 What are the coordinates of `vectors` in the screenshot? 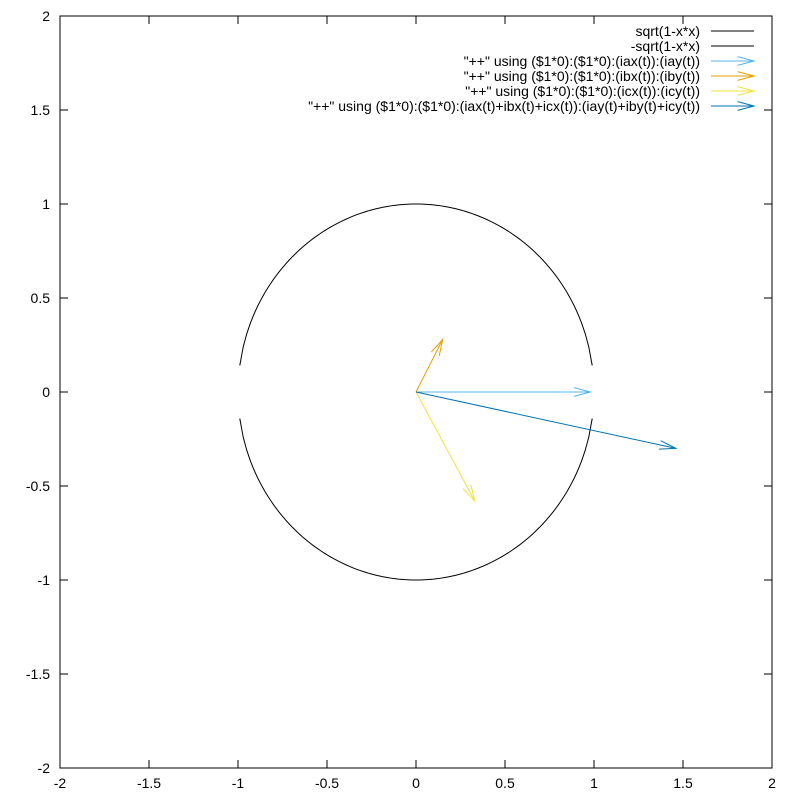 It's located at (546, 420).